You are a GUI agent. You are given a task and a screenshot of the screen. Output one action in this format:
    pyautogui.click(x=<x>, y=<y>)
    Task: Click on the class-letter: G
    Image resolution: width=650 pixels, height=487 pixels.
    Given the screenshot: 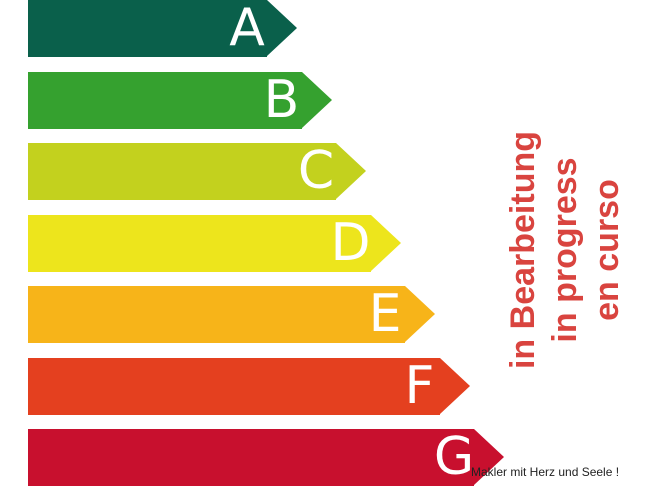 What is the action you would take?
    pyautogui.click(x=454, y=457)
    